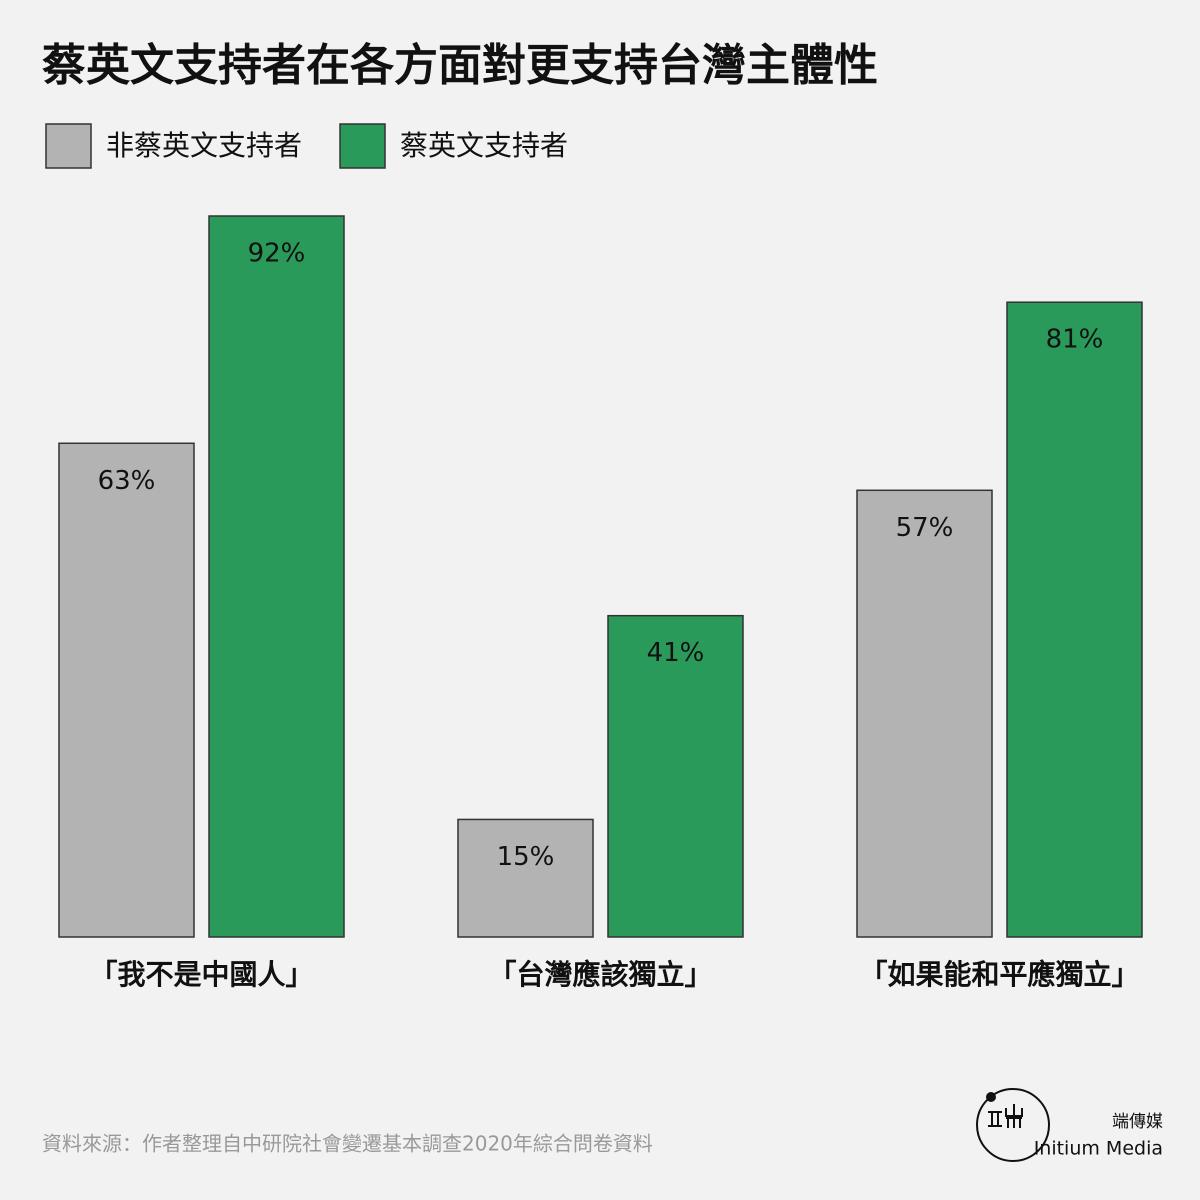 The image size is (1200, 1200). Describe the element at coordinates (460, 65) in the screenshot. I see `chart-title: 蔡英文支持者在各方面對更支持台灣主體性` at that location.